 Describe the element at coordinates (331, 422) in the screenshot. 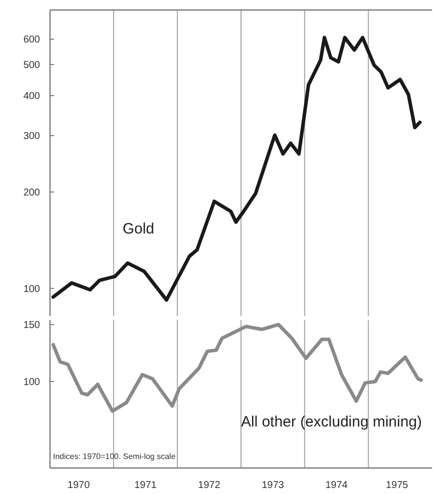

I see `text: All other (excluding mining)` at that location.